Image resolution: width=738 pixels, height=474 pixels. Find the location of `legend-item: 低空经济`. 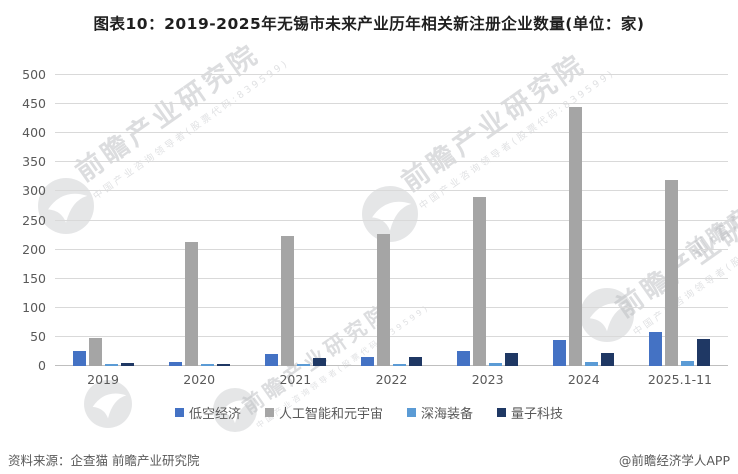

legend-item: 低空经济 is located at coordinates (207, 412).